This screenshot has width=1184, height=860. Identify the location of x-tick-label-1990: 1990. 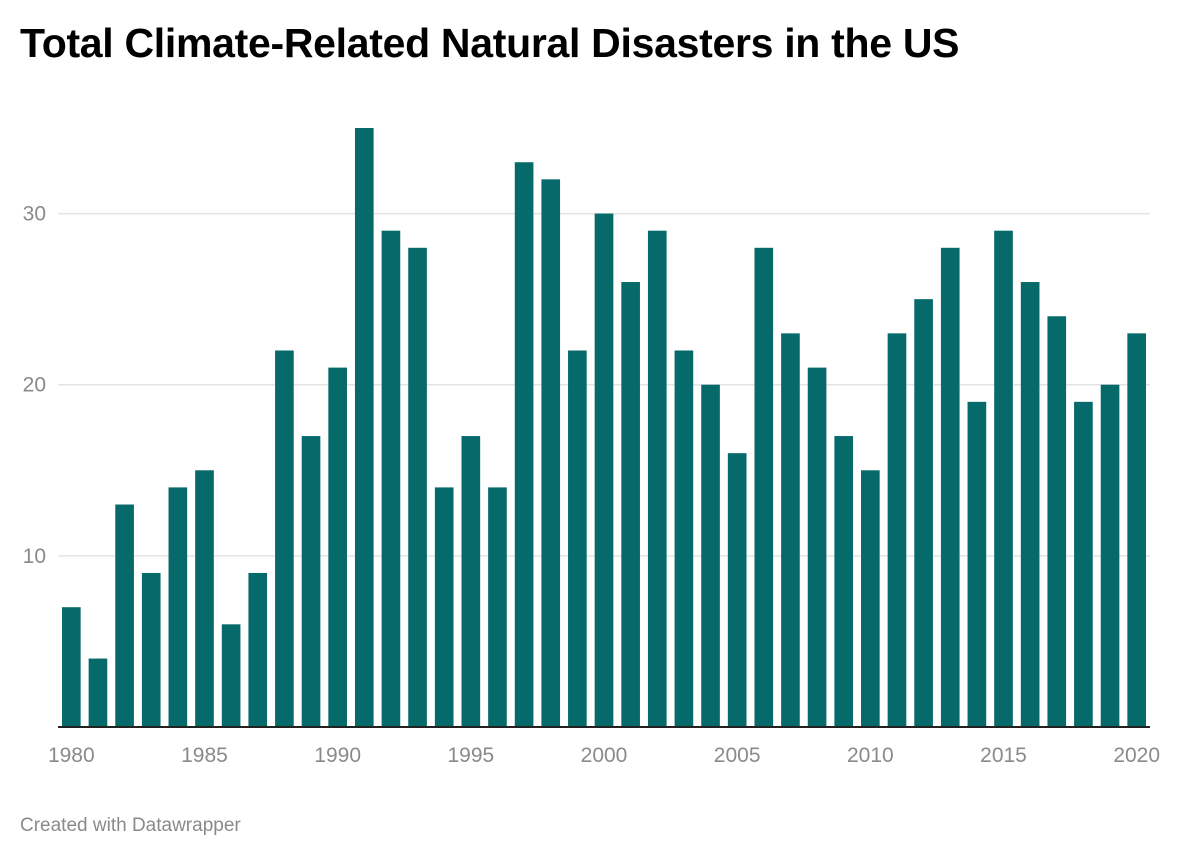
(337, 755).